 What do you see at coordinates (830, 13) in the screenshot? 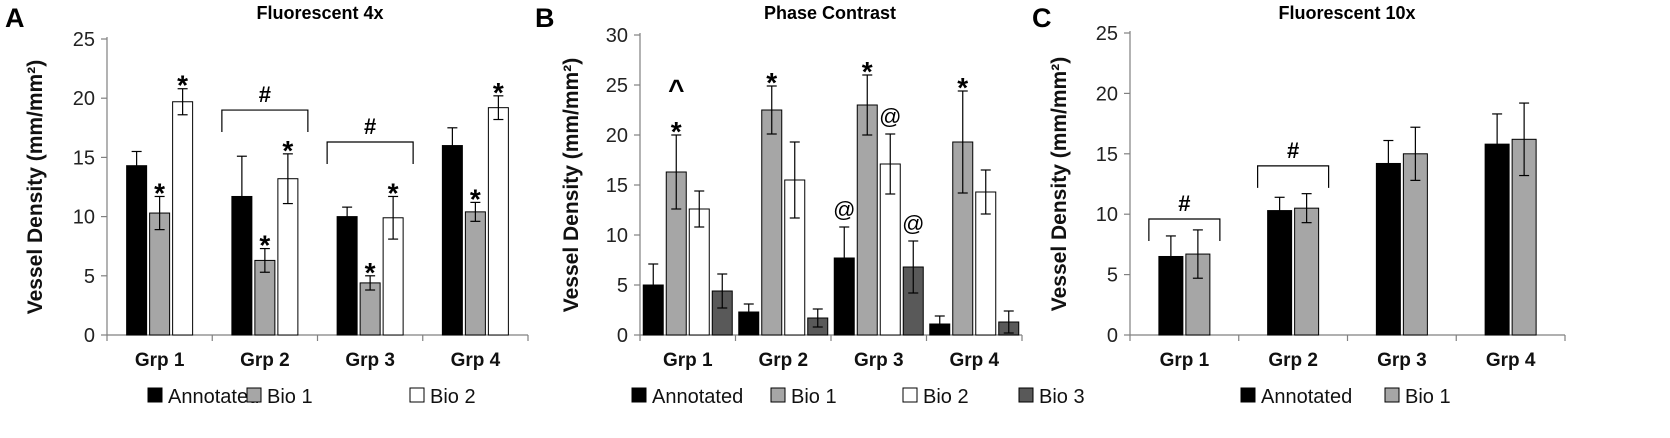
I see `chart-title: Phase Contrast` at bounding box center [830, 13].